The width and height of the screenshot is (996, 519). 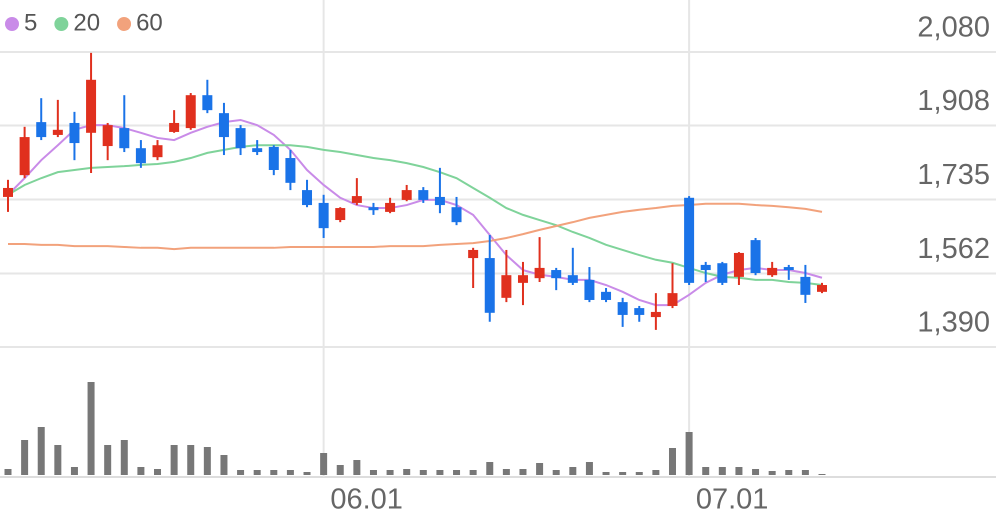 I want to click on legend-label: 60, so click(x=149, y=22).